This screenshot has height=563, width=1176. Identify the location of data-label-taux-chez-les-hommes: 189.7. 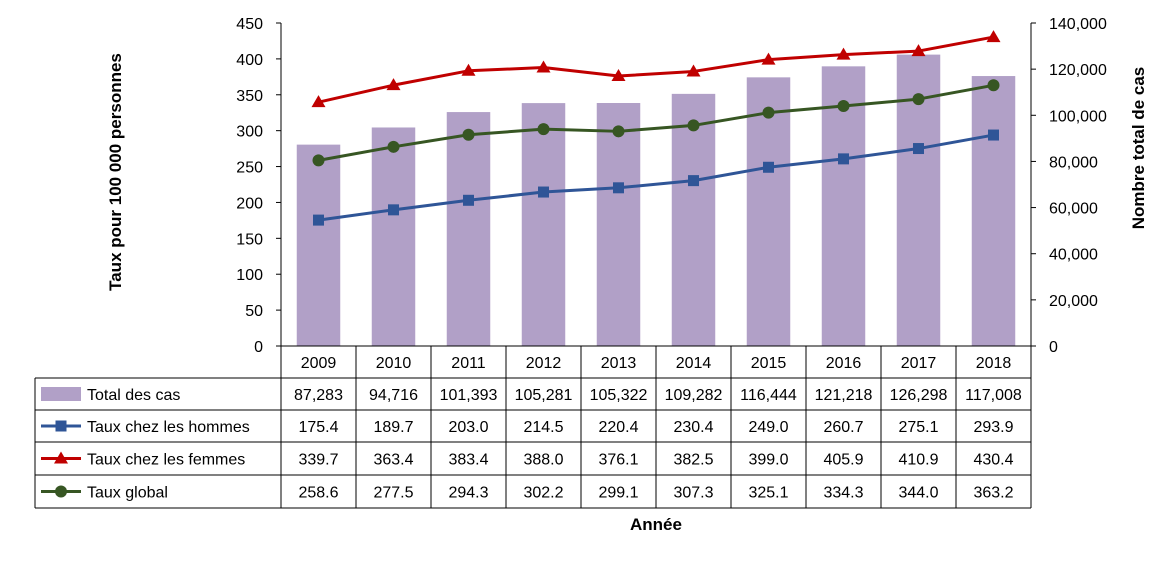
(393, 427).